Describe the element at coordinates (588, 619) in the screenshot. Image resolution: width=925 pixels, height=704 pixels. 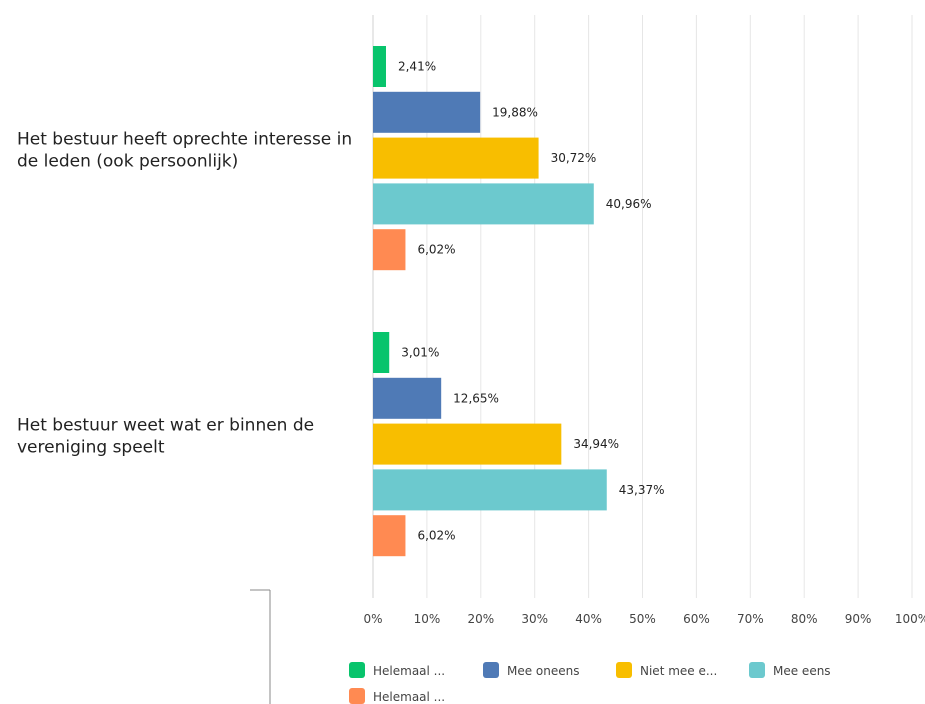
I see `x-tick-label: 40%` at that location.